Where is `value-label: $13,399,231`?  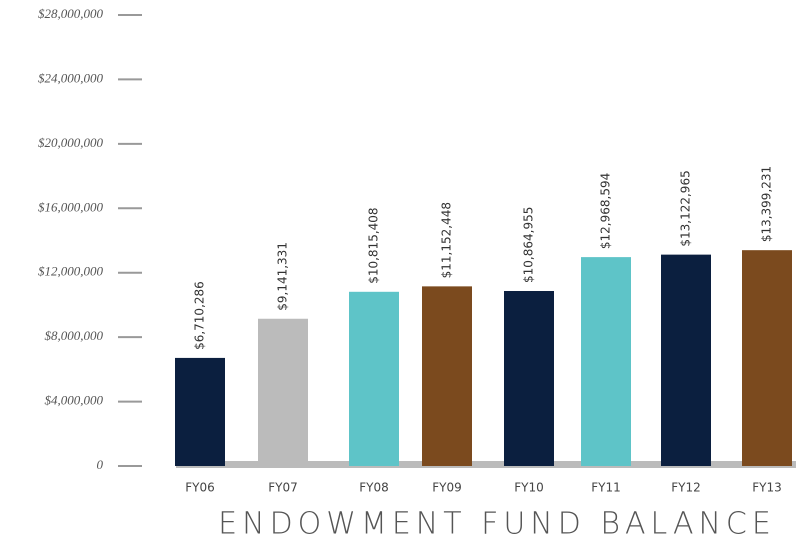
value-label: $13,399,231 is located at coordinates (767, 204).